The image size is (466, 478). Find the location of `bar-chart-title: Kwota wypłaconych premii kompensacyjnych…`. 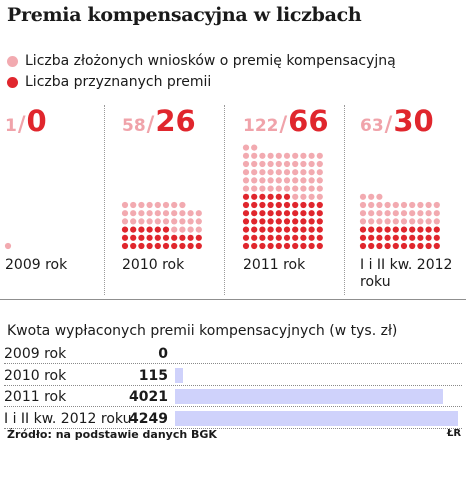

bar-chart-title: Kwota wypłaconych premii kompensacyjnych… is located at coordinates (202, 331).